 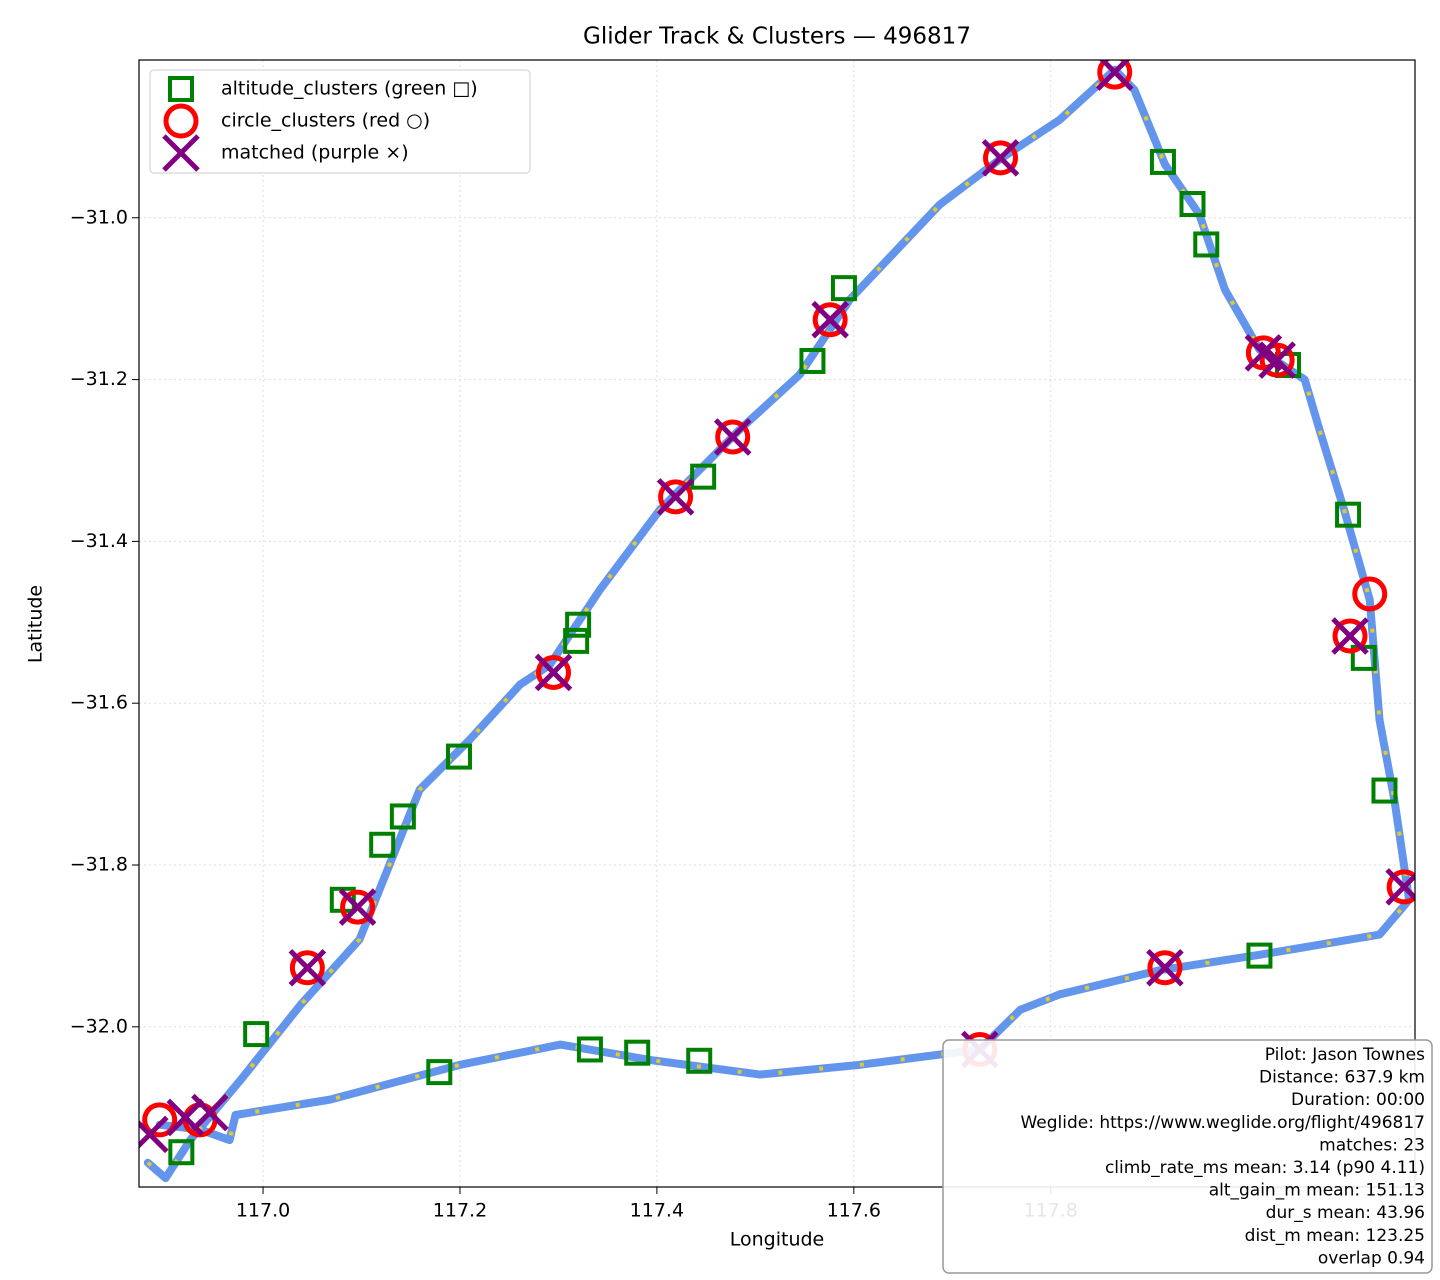 What do you see at coordinates (36, 624) in the screenshot?
I see `y-axis-label: Latitude` at bounding box center [36, 624].